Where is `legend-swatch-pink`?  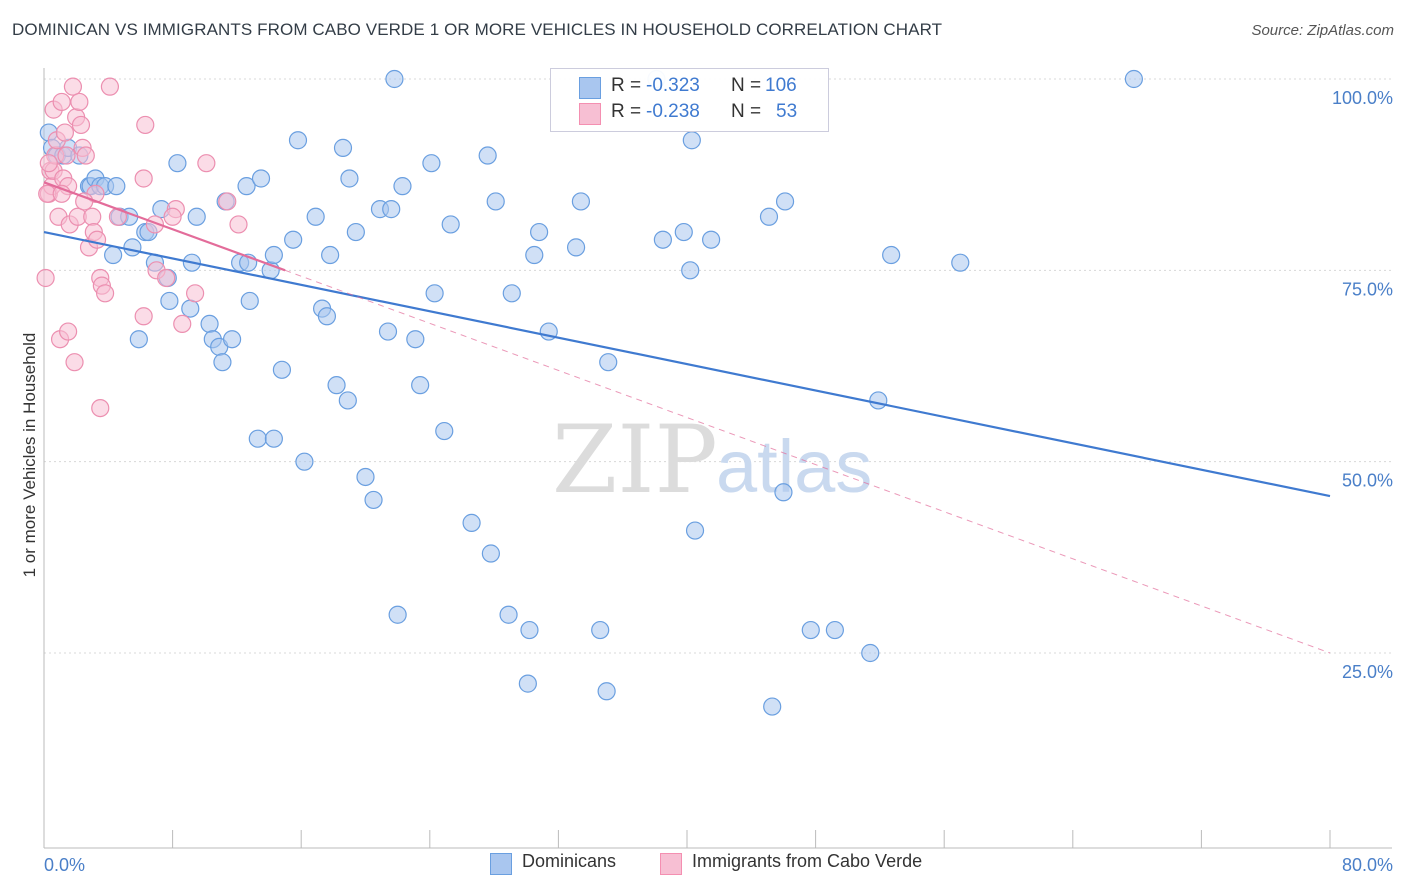 legend-swatch-pink is located at coordinates (590, 114).